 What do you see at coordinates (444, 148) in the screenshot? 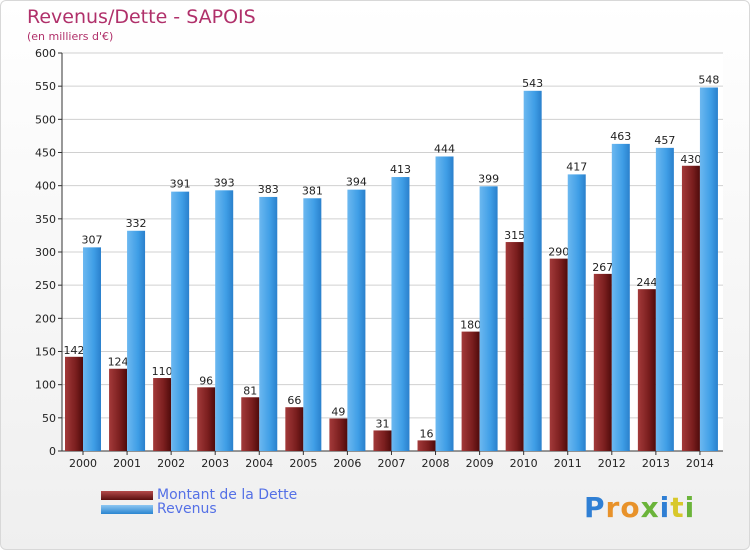
I see `data-label-revenus: 444` at bounding box center [444, 148].